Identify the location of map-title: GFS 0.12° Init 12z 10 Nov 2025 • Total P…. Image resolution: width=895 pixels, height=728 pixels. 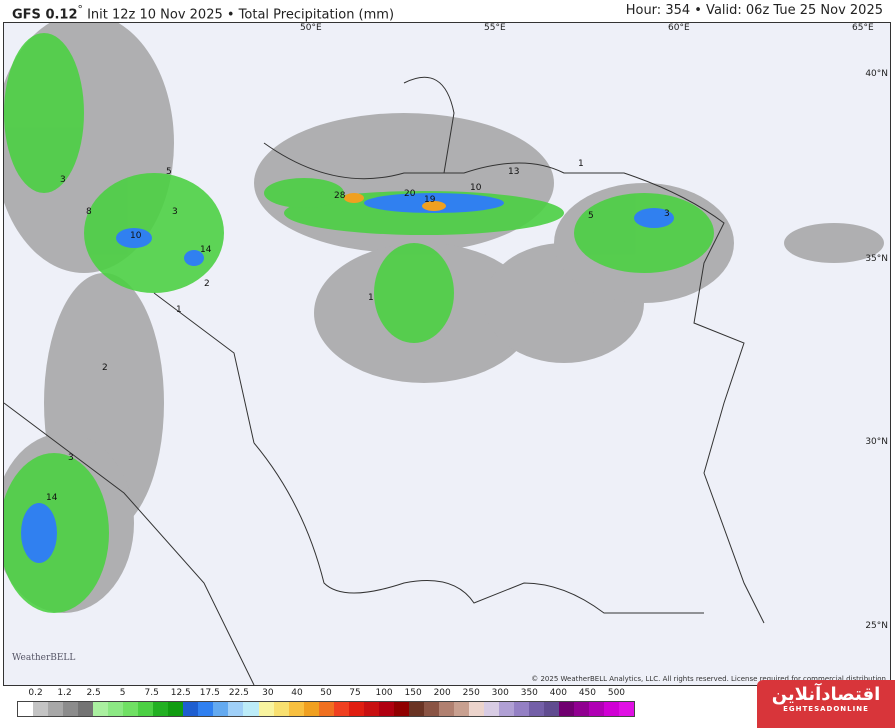
(203, 12).